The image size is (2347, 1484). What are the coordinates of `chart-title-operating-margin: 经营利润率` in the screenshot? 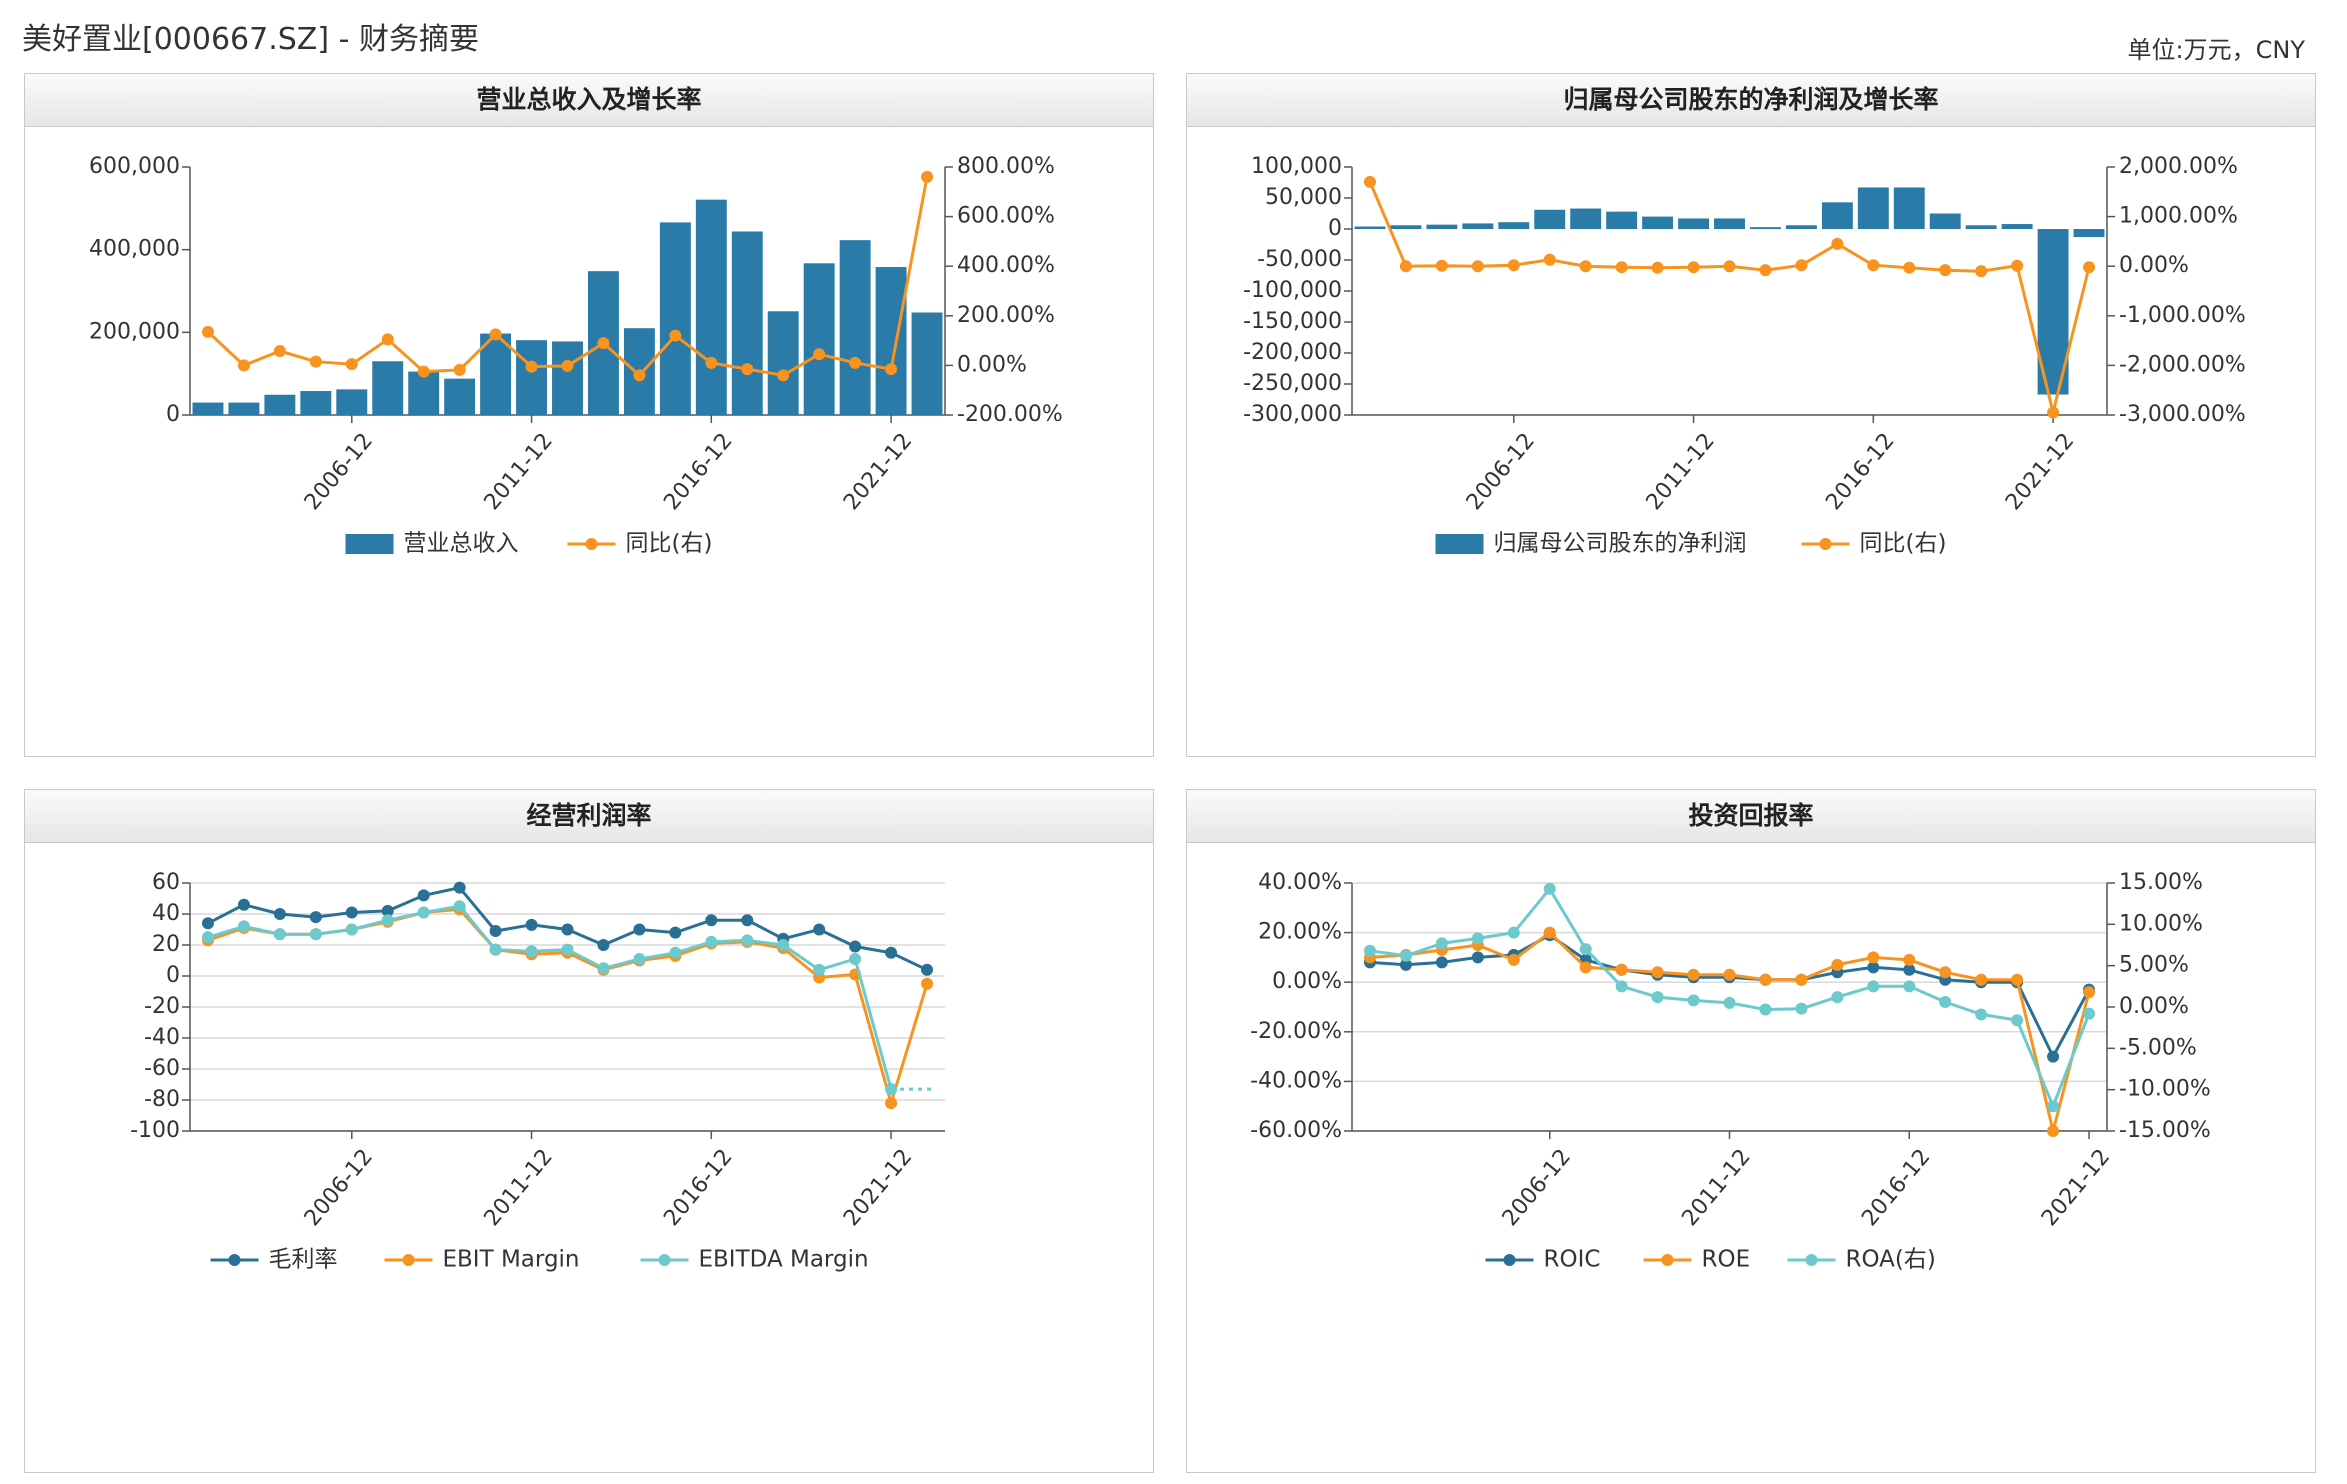 It's located at (589, 816).